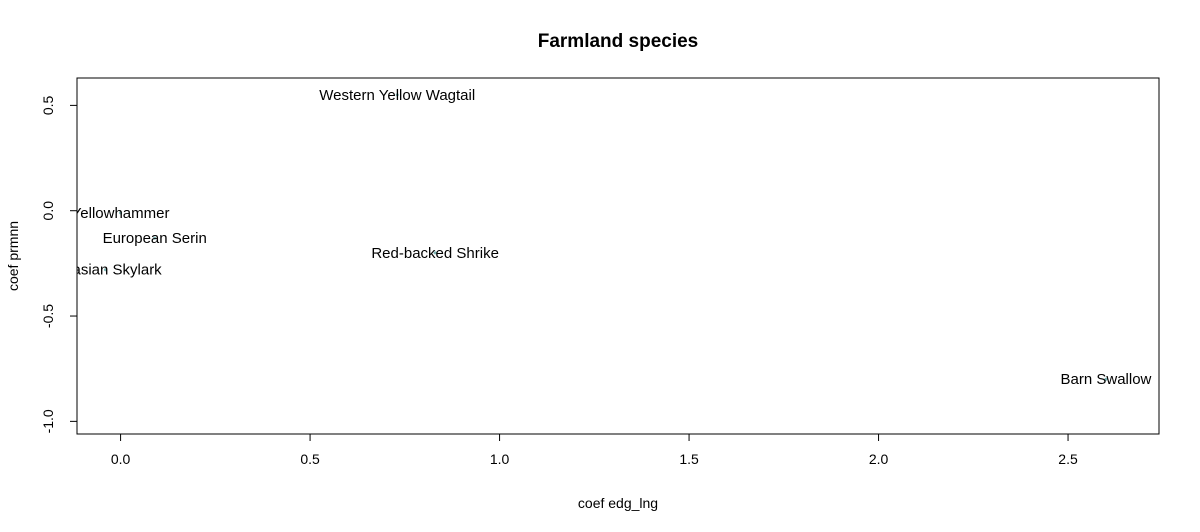  What do you see at coordinates (689, 459) in the screenshot?
I see `x-tick-label: 1.5` at bounding box center [689, 459].